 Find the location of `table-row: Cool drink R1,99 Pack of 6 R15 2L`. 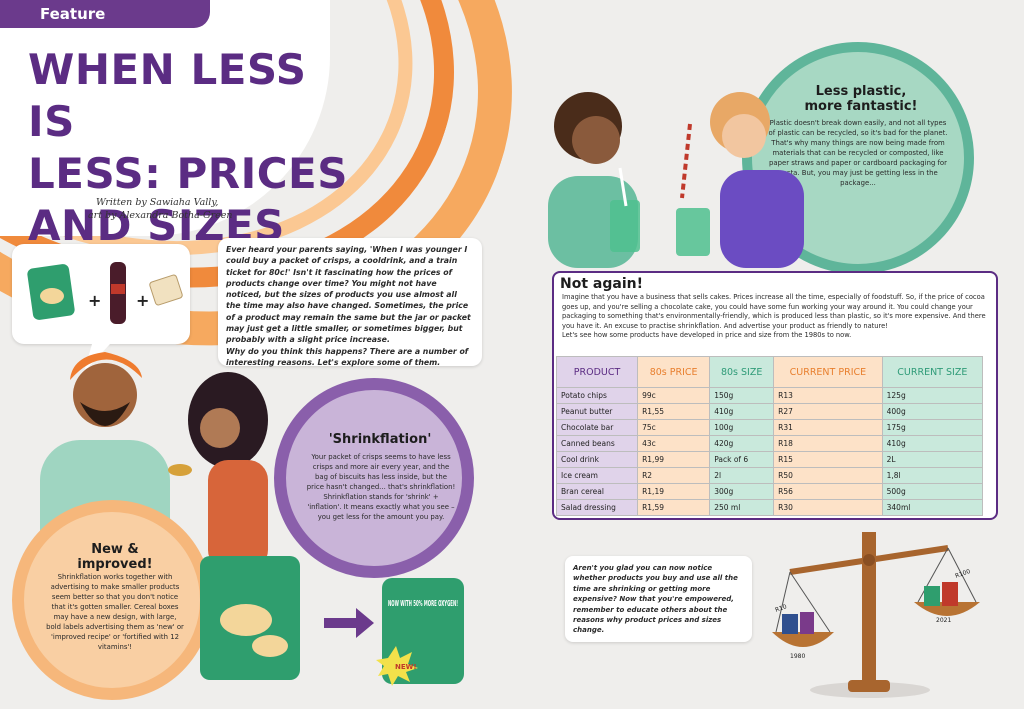

table-row: Cool drink R1,99 Pack of 6 R15 2L is located at coordinates (769, 459).